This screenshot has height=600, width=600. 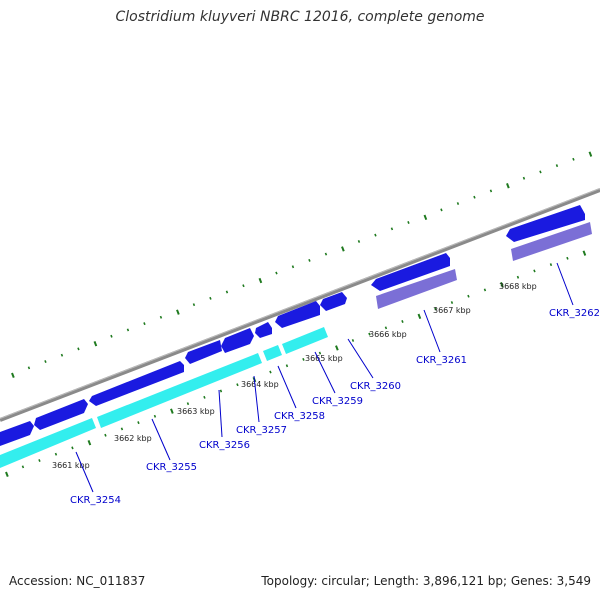 What do you see at coordinates (261, 430) in the screenshot?
I see `gene-label: CKR_3257` at bounding box center [261, 430].